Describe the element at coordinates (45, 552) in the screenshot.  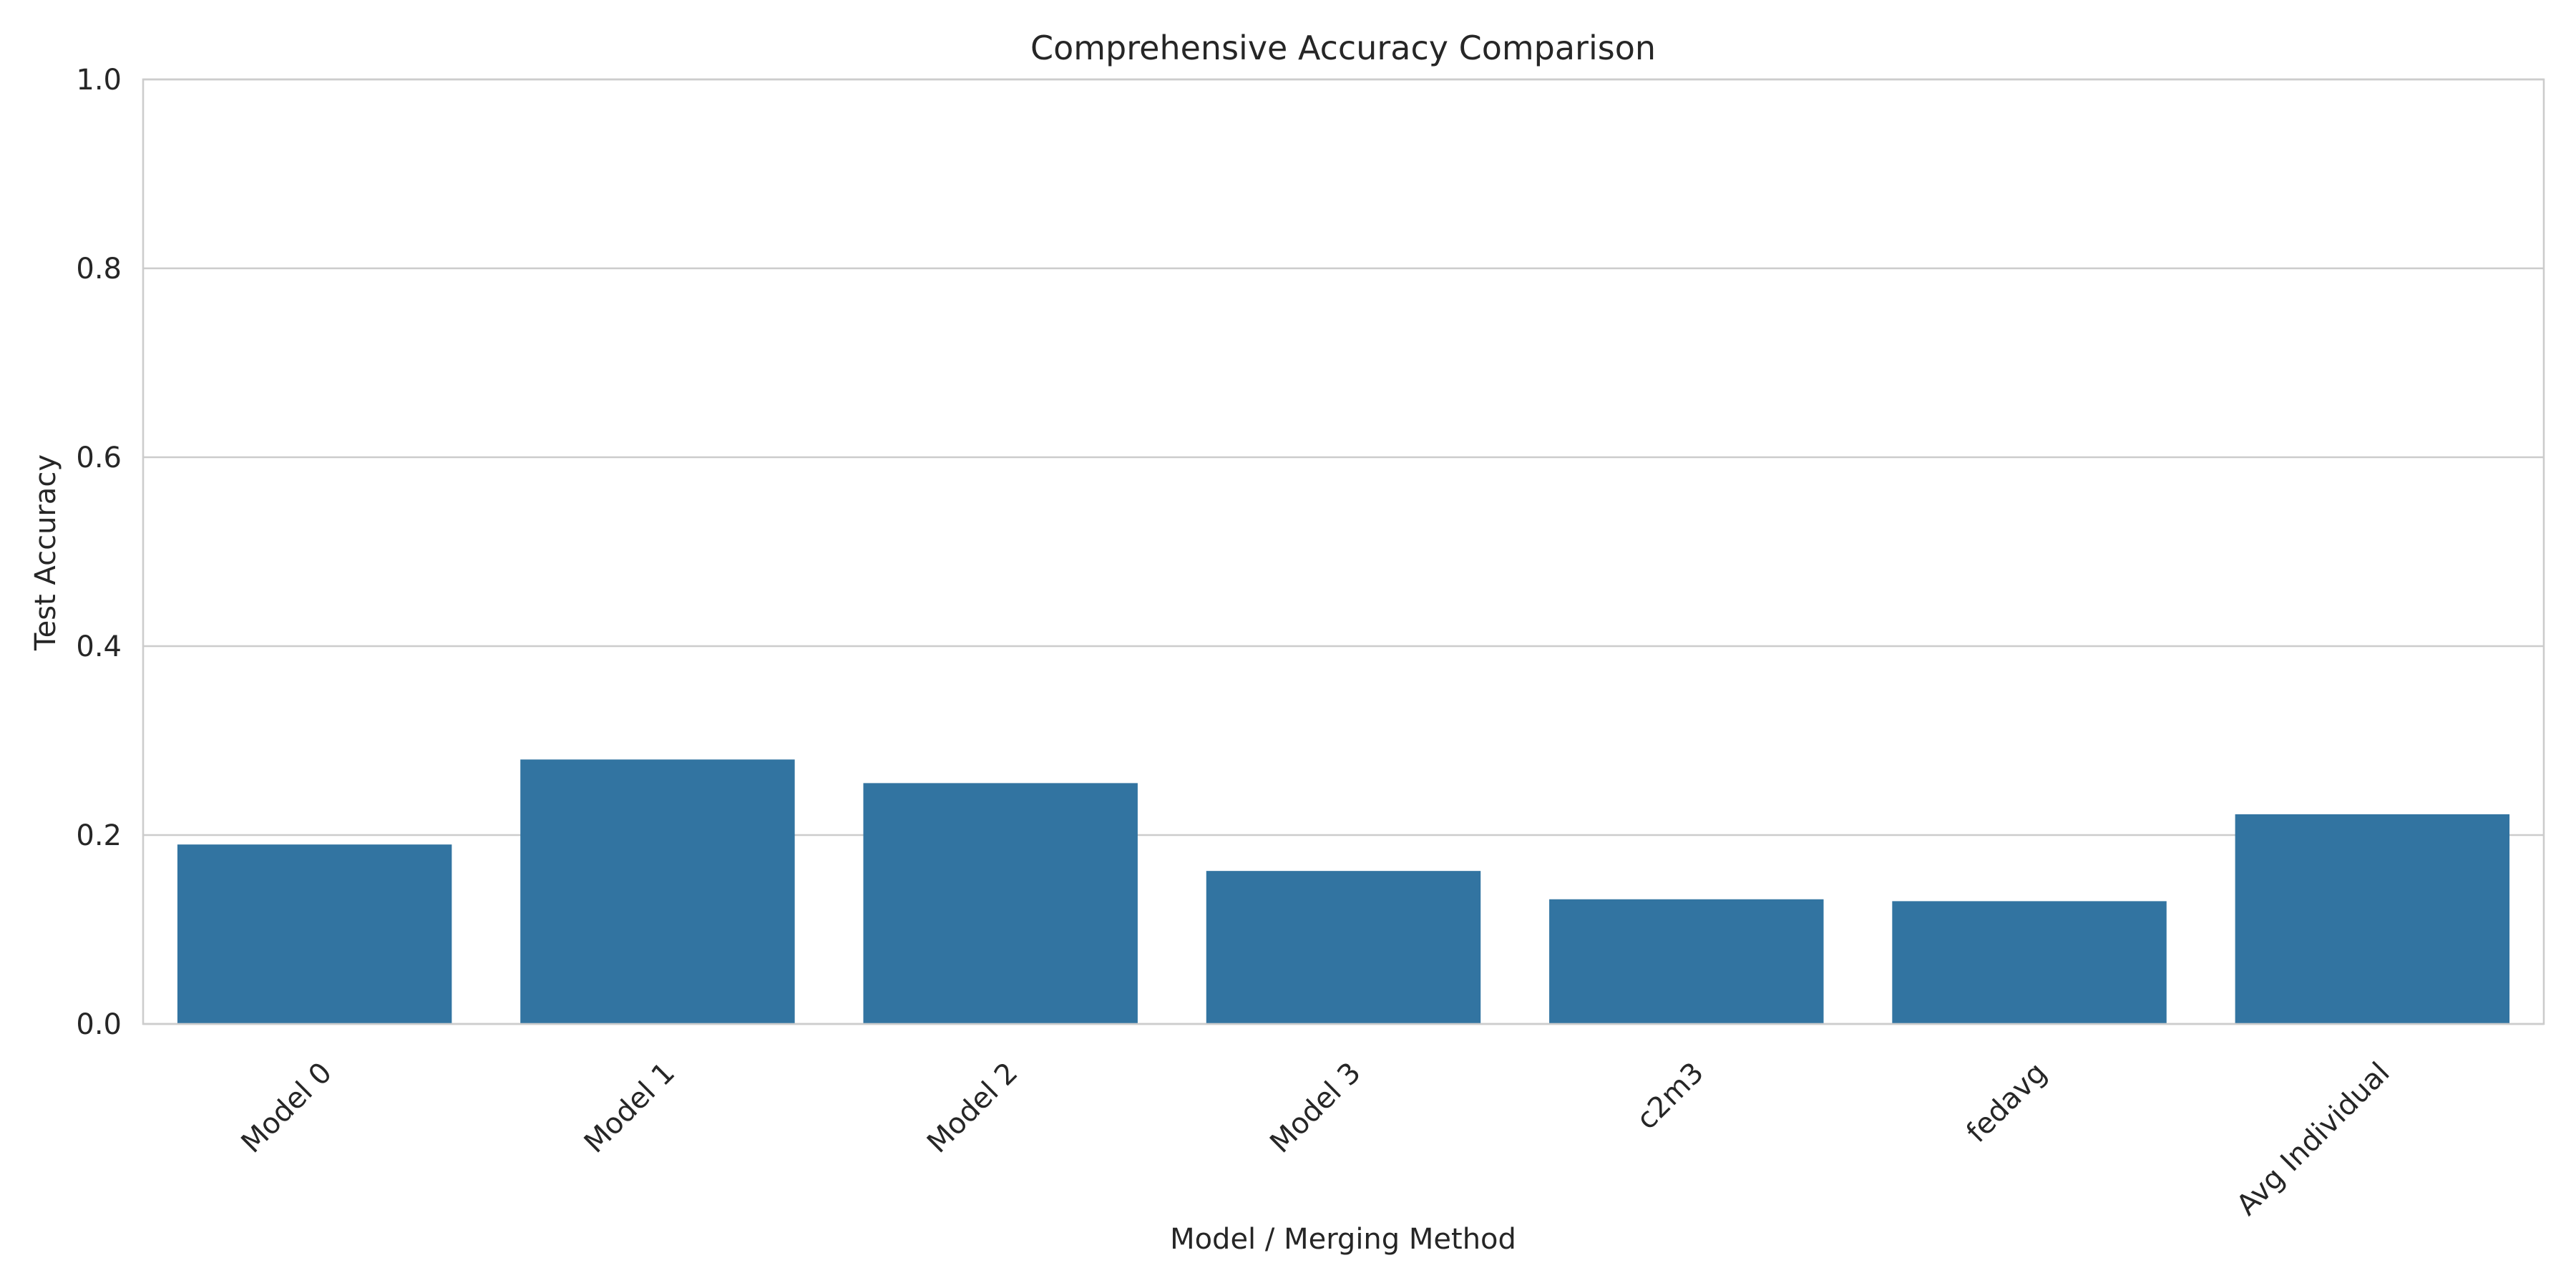
I see `y-axis-label: Test Accuracy` at that location.